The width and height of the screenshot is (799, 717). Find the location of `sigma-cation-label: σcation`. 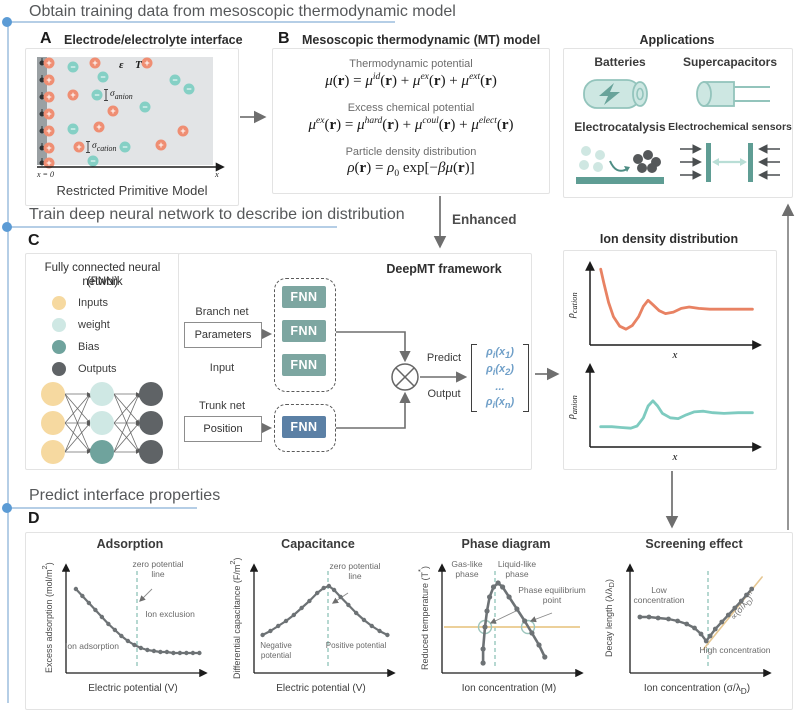

sigma-cation-label: σcation is located at coordinates (104, 147).